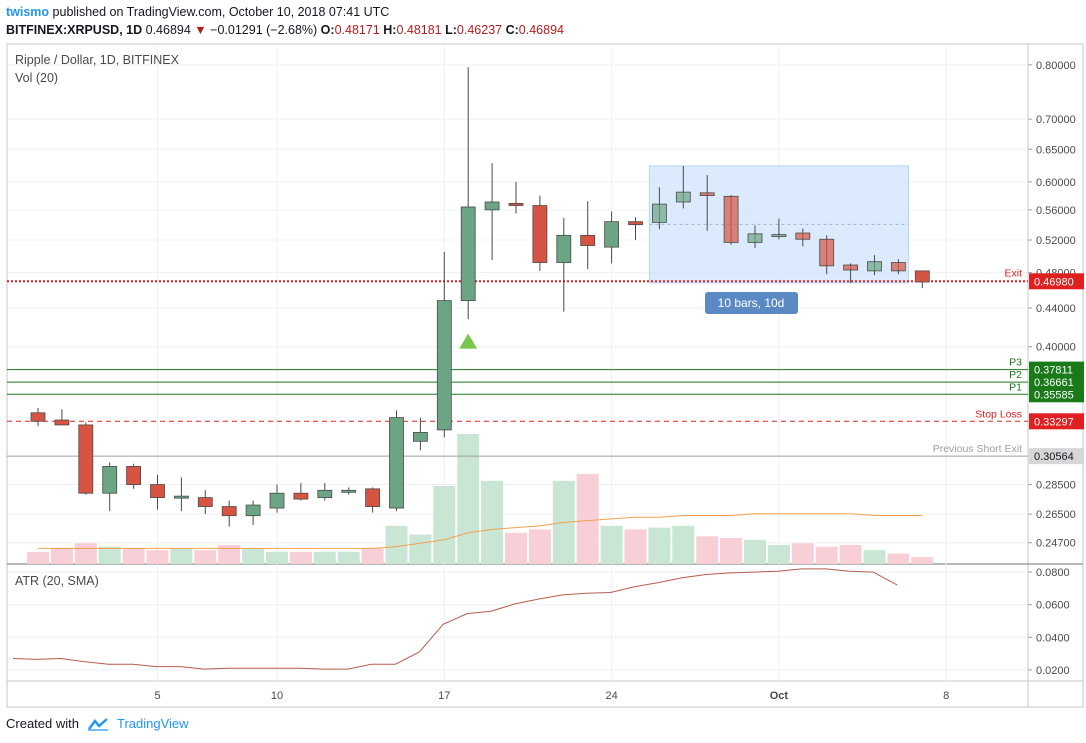 The height and width of the screenshot is (743, 1086). I want to click on author-link: twismo, so click(28, 12).